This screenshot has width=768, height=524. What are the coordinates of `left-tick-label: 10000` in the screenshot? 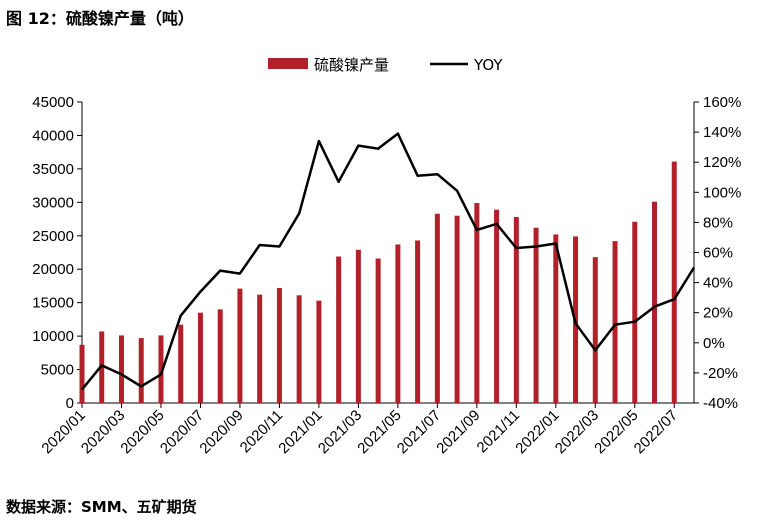 It's located at (53, 336).